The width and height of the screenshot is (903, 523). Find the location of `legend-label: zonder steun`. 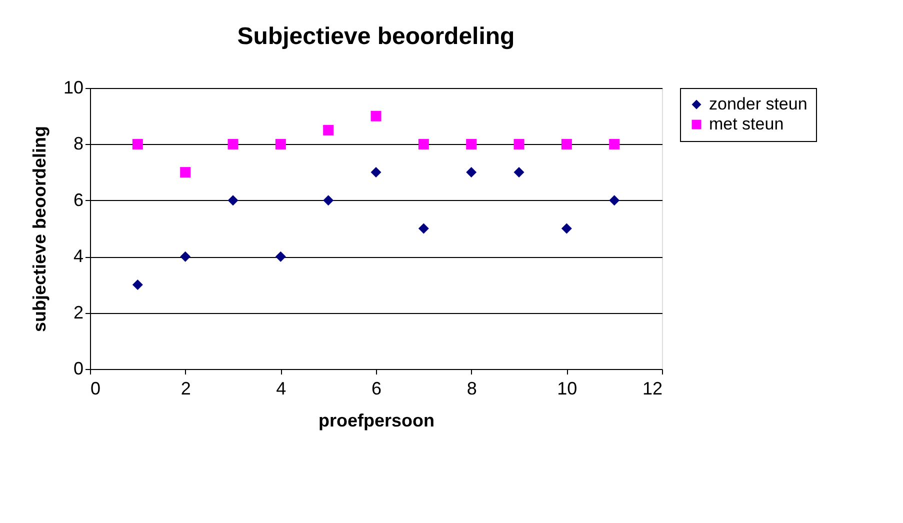

legend-label: zonder steun is located at coordinates (758, 104).